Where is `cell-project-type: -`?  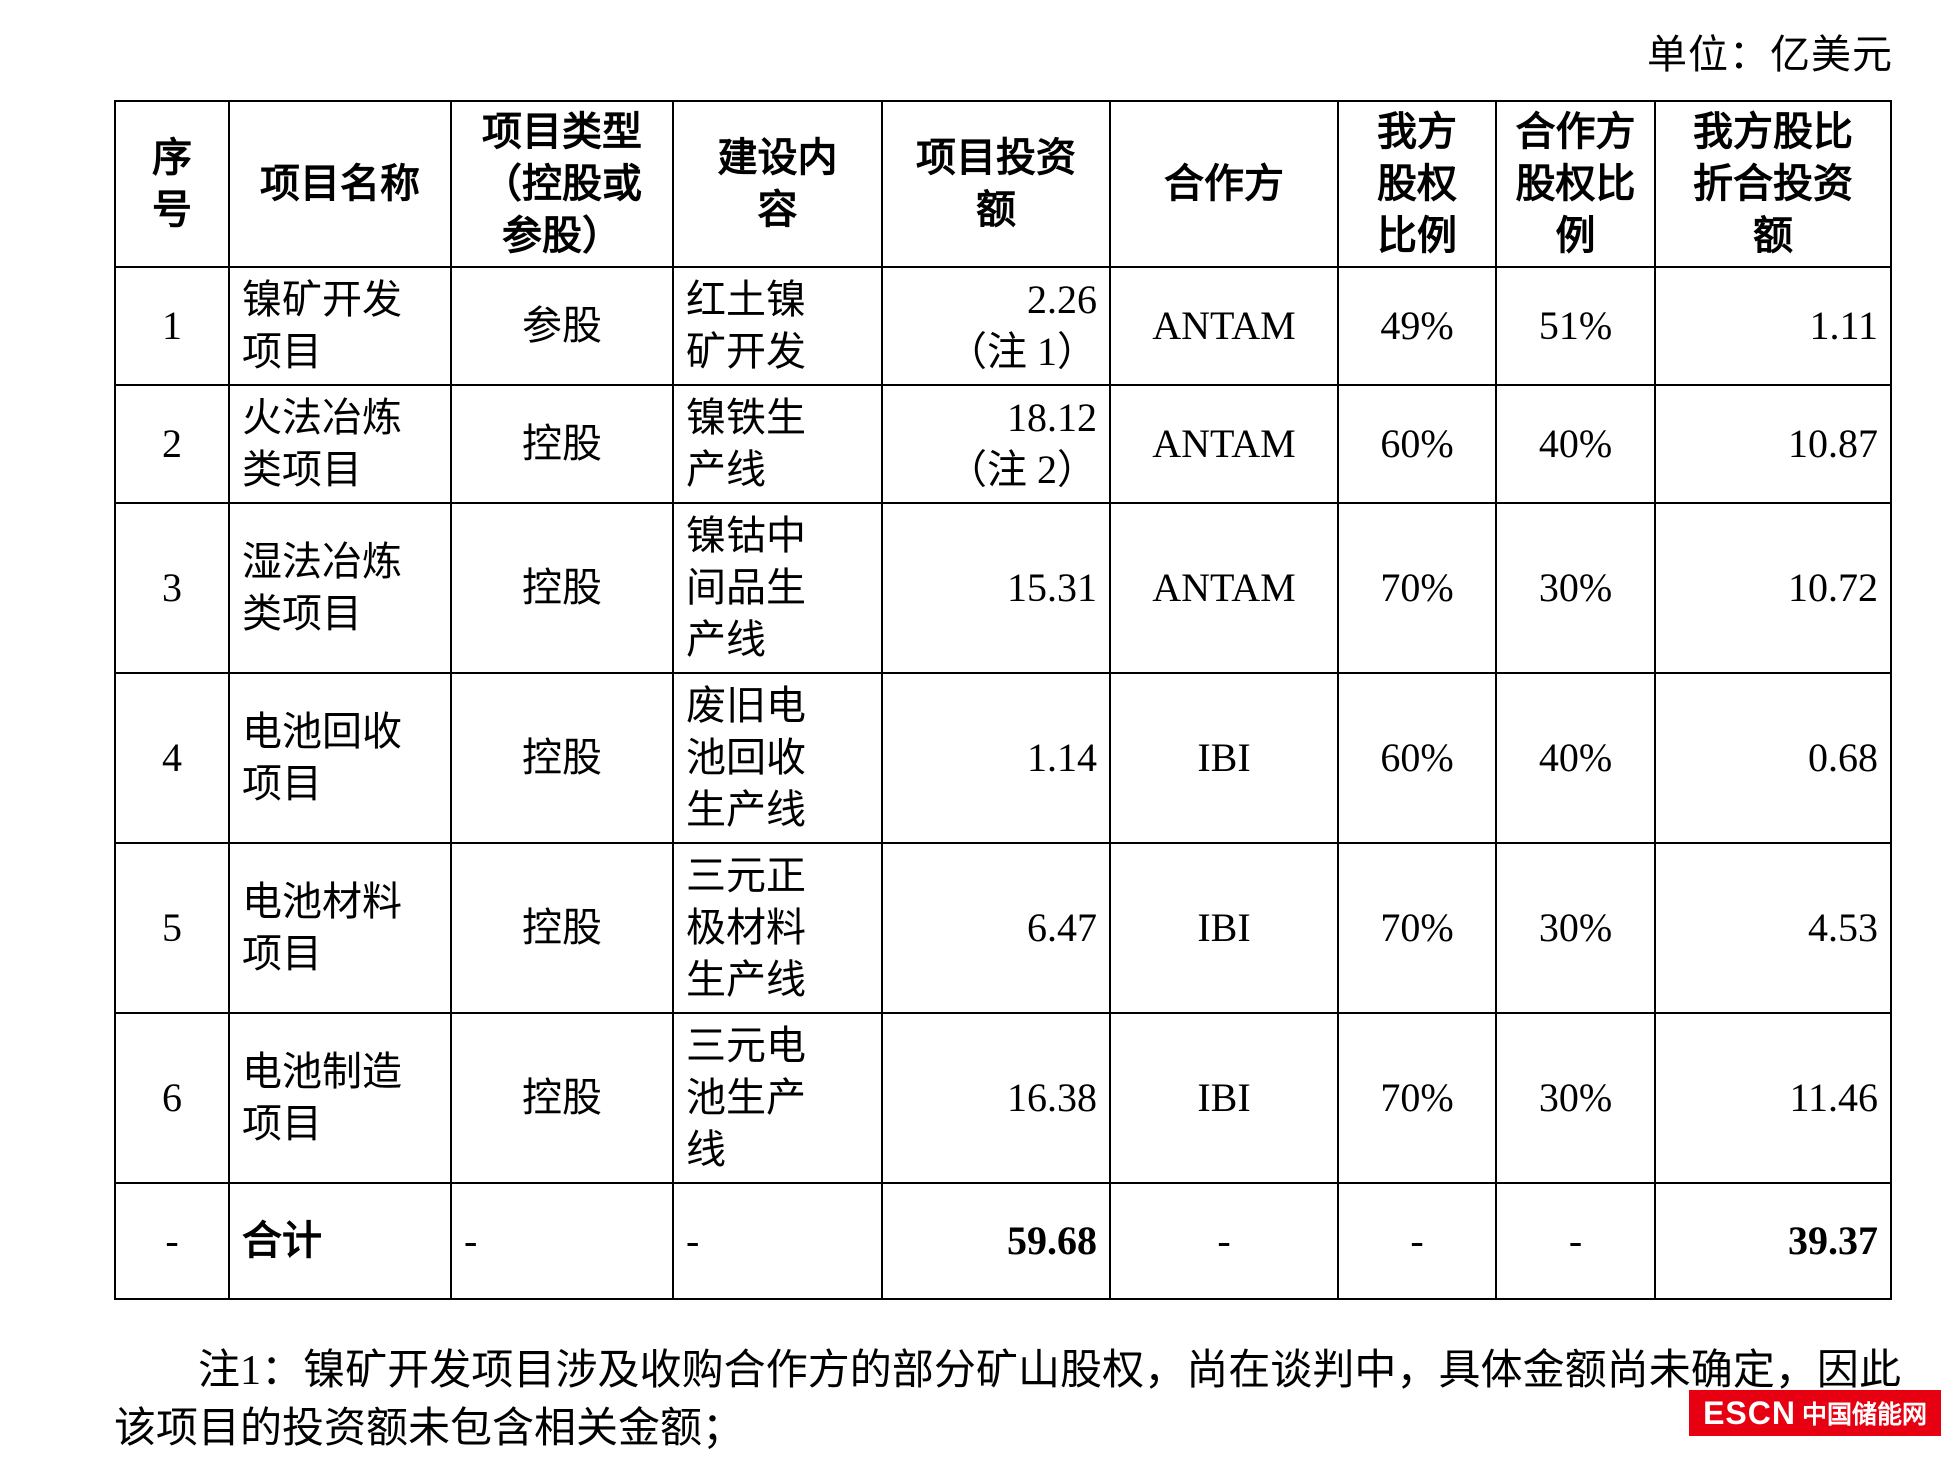
cell-project-type: - is located at coordinates (562, 1241).